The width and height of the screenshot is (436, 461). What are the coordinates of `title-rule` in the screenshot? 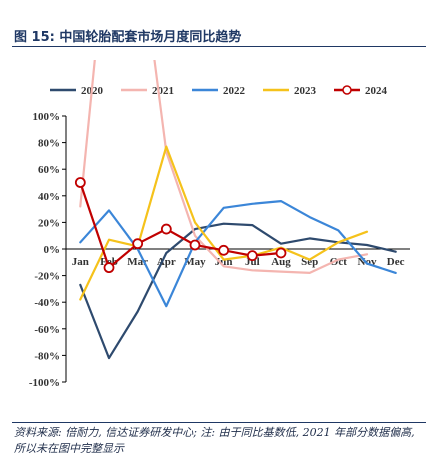 It's located at (219, 46).